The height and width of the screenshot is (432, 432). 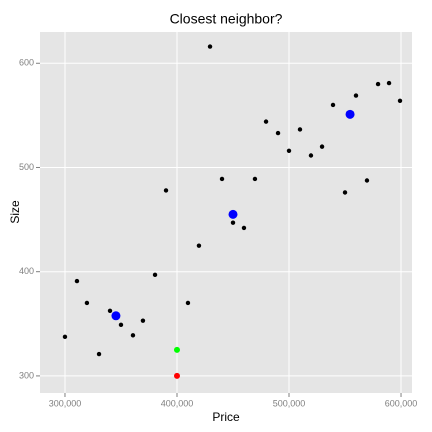 I want to click on x-tick-label: 300,000, so click(x=65, y=403).